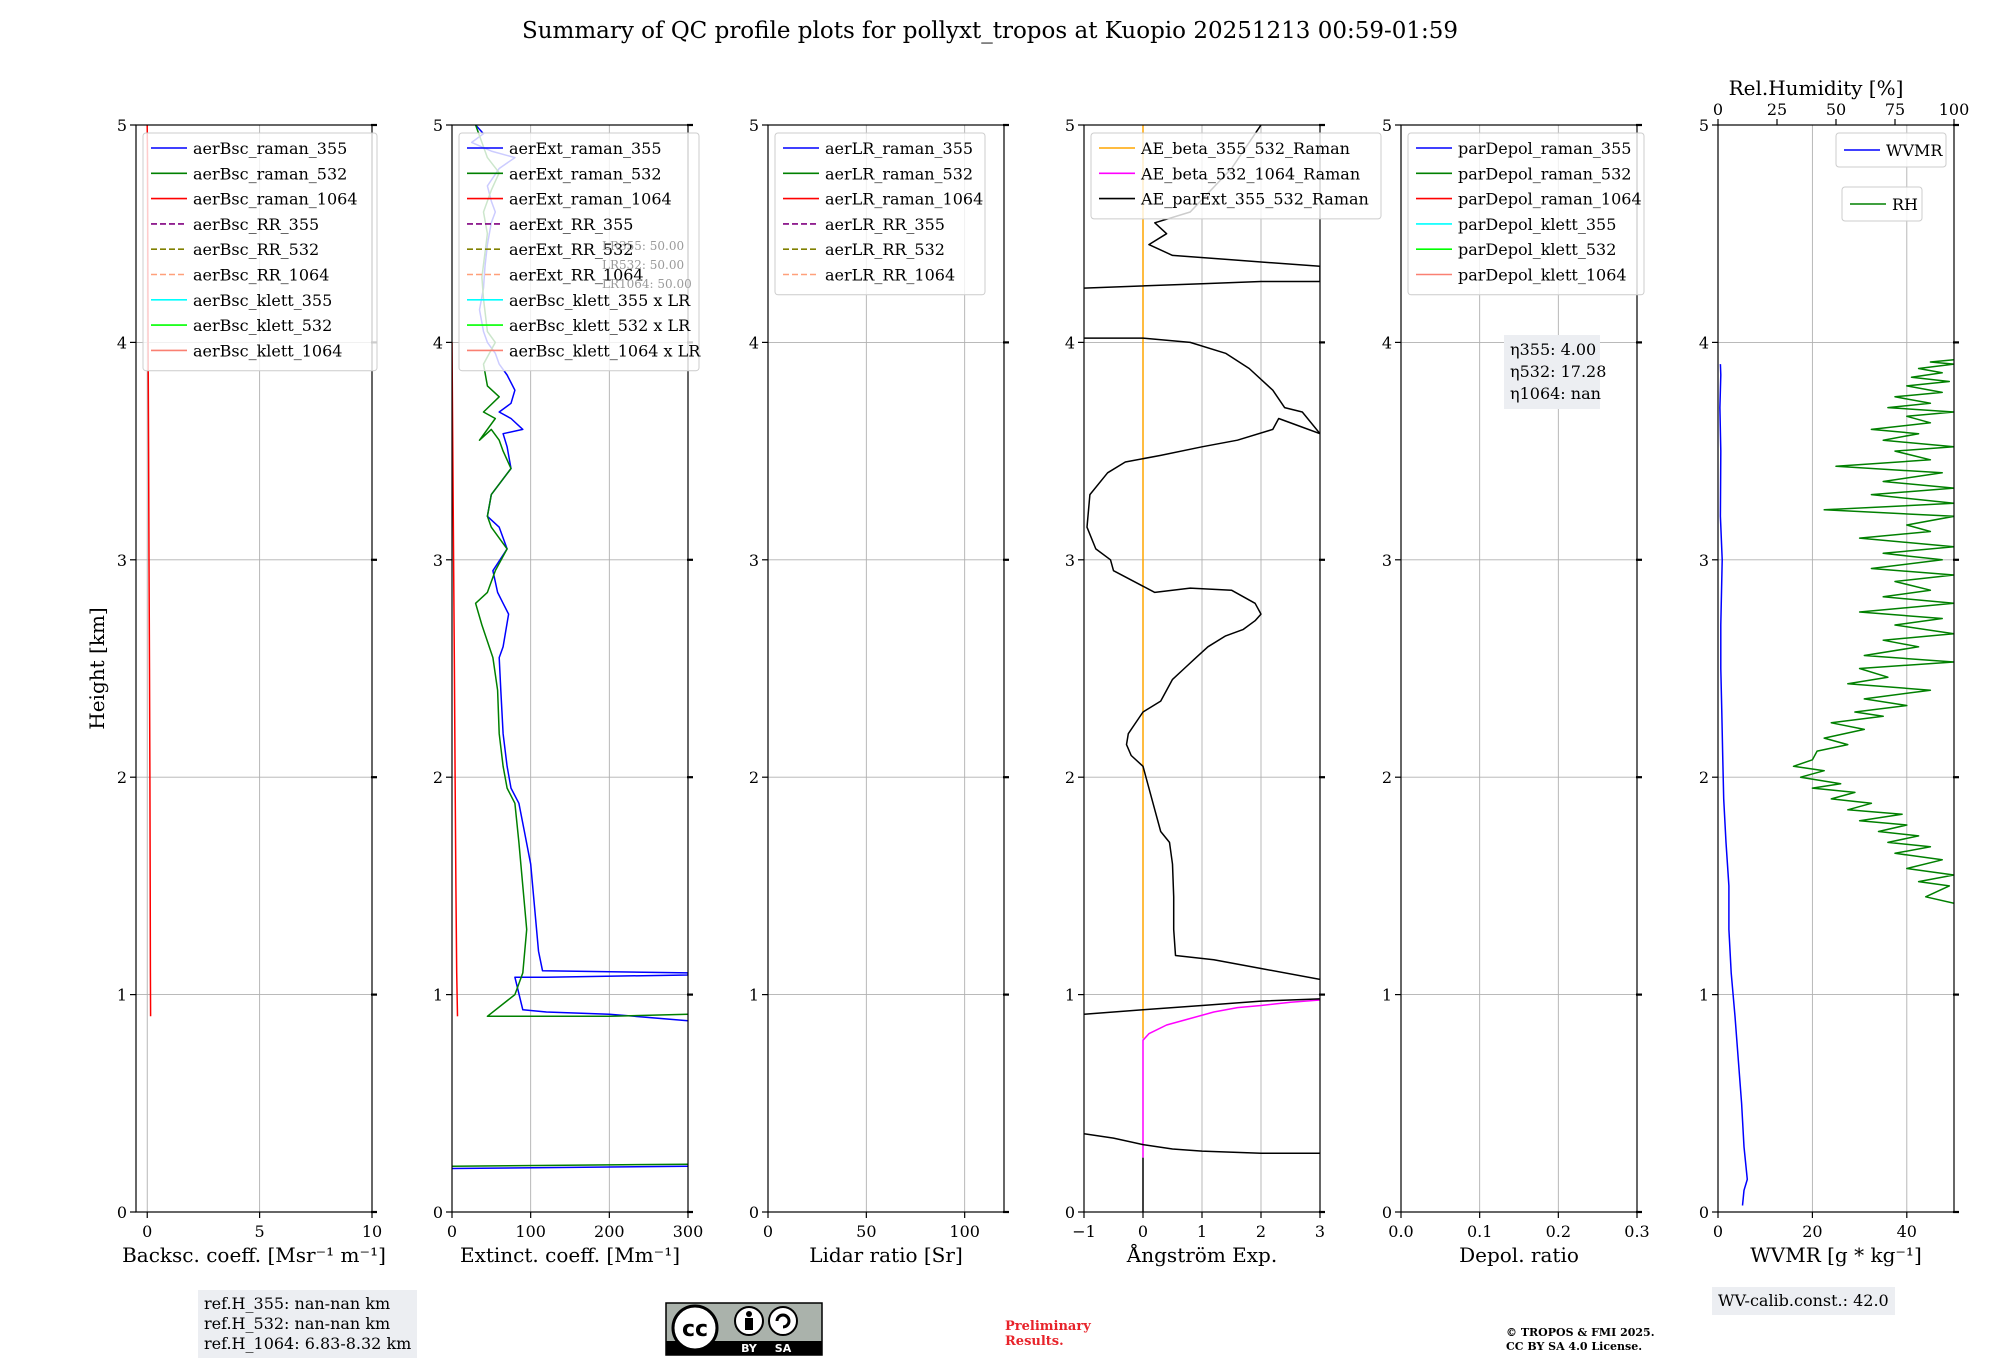 The height and width of the screenshot is (1362, 2000). I want to click on refh-532: ref.H_532: nan-nan km, so click(297, 1323).